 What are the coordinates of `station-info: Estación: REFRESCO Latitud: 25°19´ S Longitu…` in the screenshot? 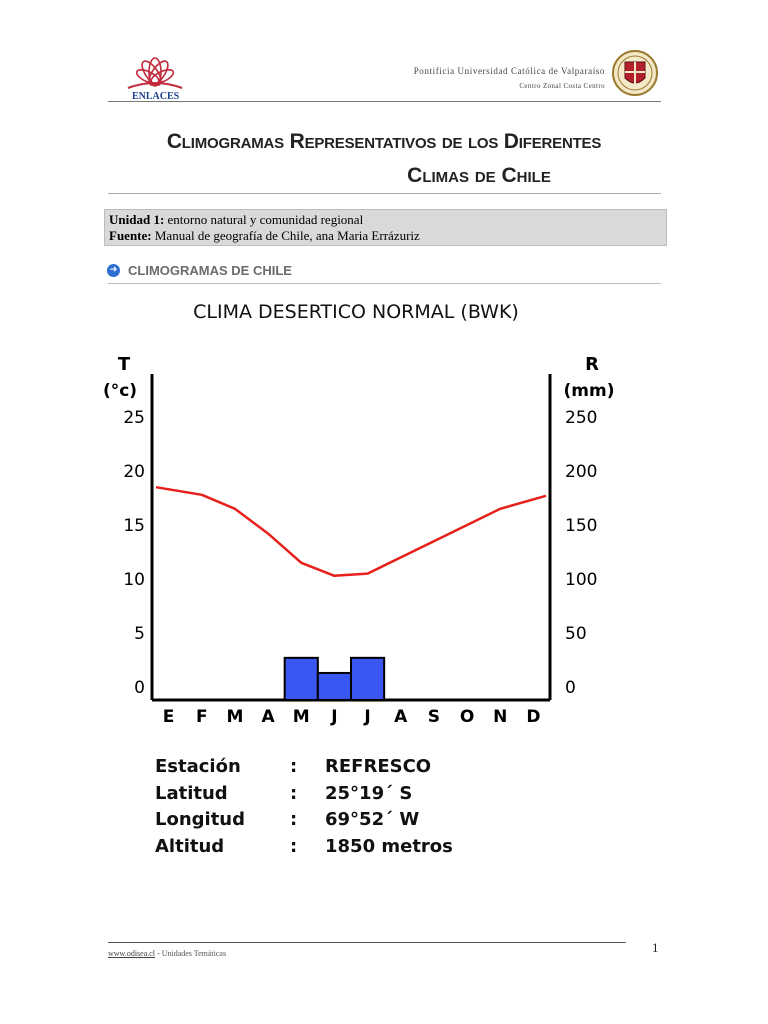 It's located at (355, 809).